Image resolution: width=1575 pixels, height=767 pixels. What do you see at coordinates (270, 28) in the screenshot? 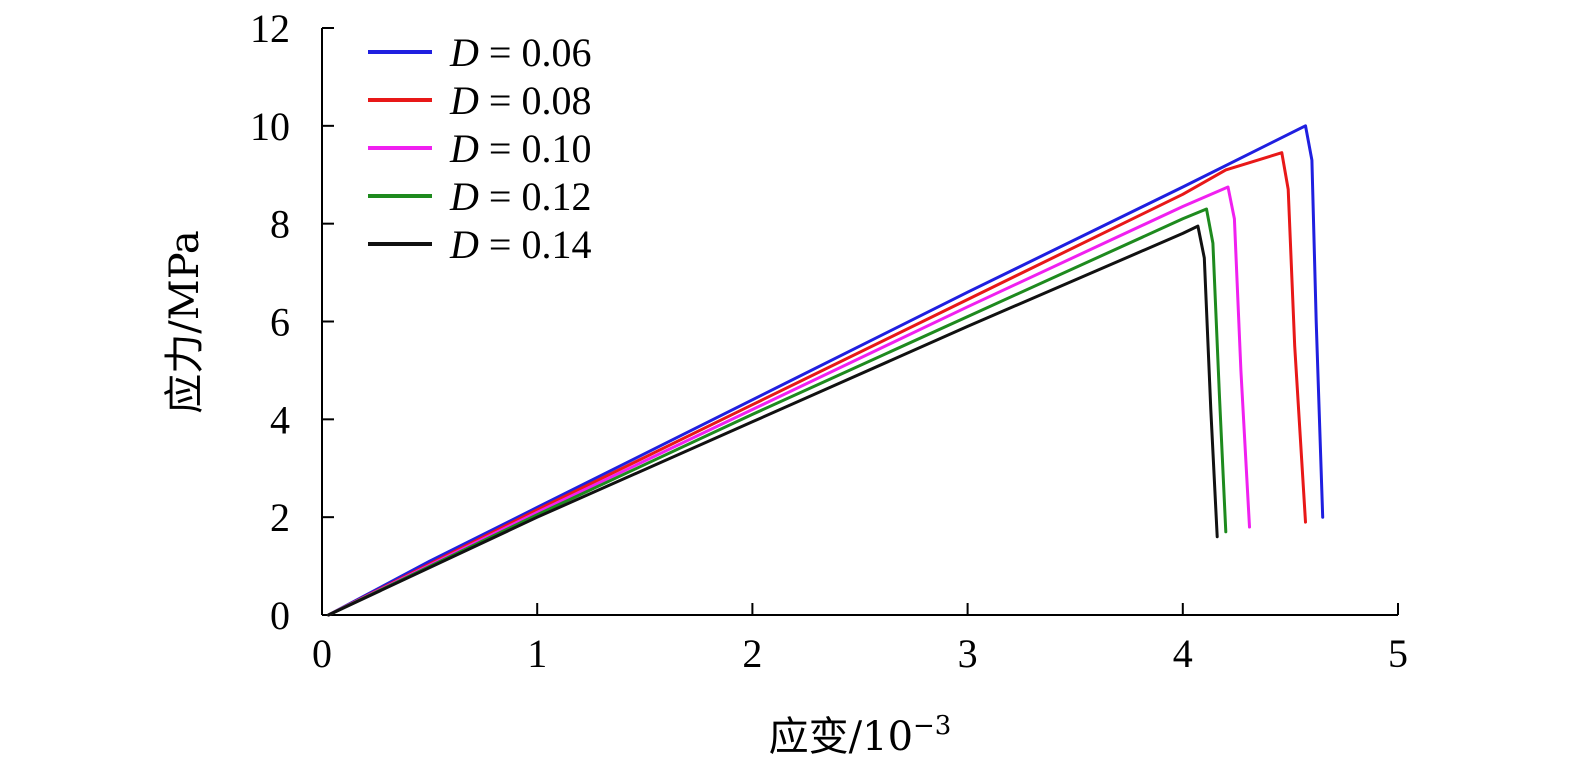
I see `y-tick-label: 12` at bounding box center [270, 28].